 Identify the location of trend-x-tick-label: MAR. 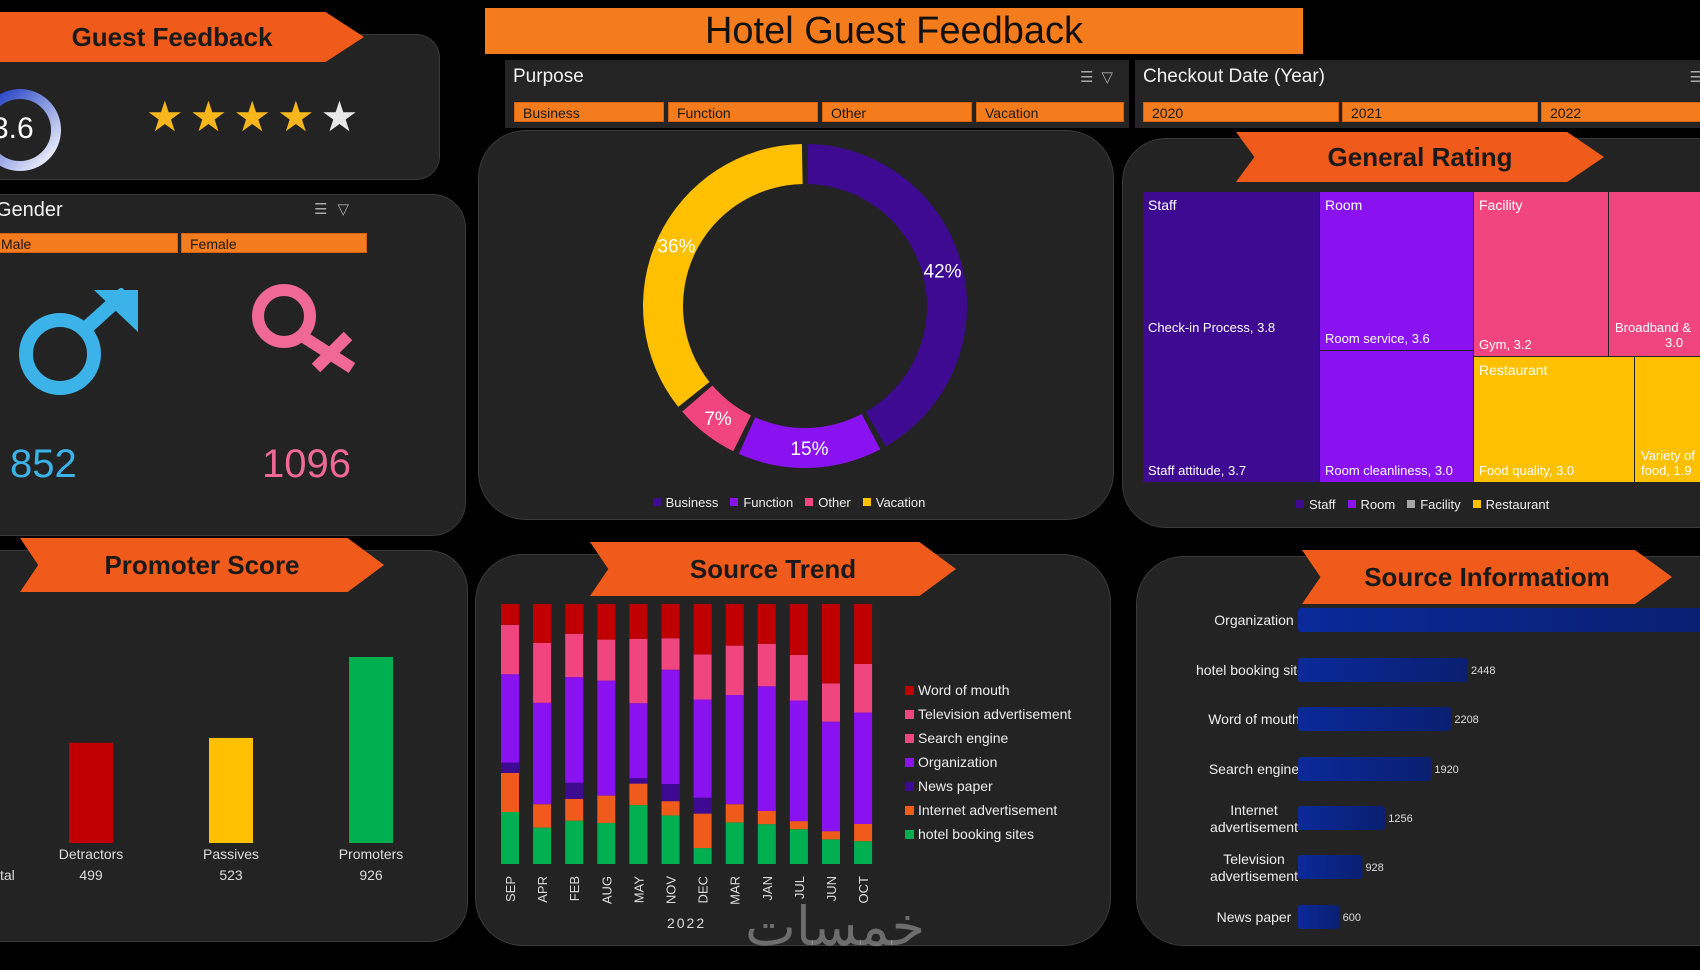
(735, 890).